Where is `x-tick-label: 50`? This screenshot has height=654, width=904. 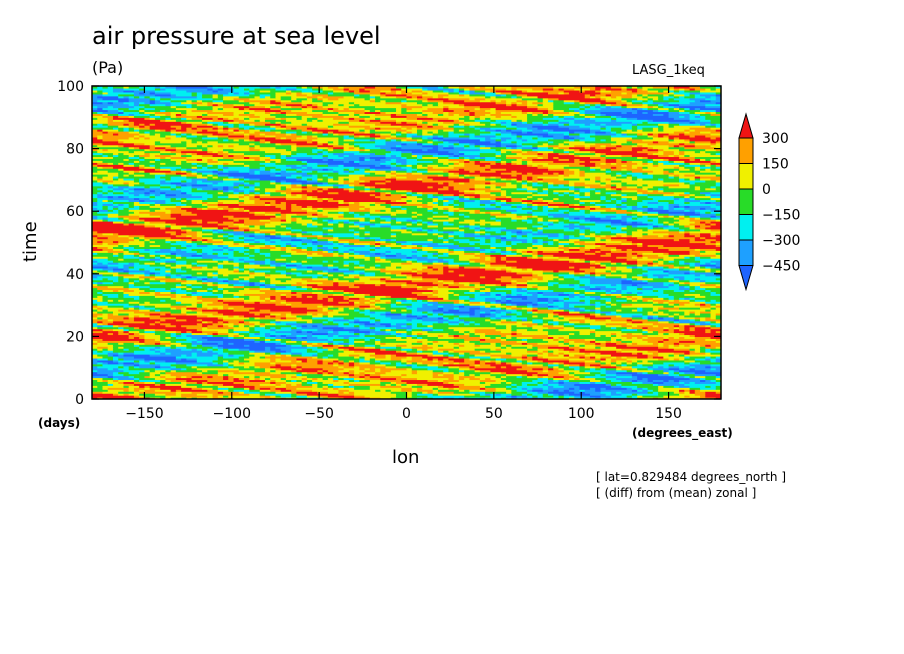
x-tick-label: 50 is located at coordinates (494, 414).